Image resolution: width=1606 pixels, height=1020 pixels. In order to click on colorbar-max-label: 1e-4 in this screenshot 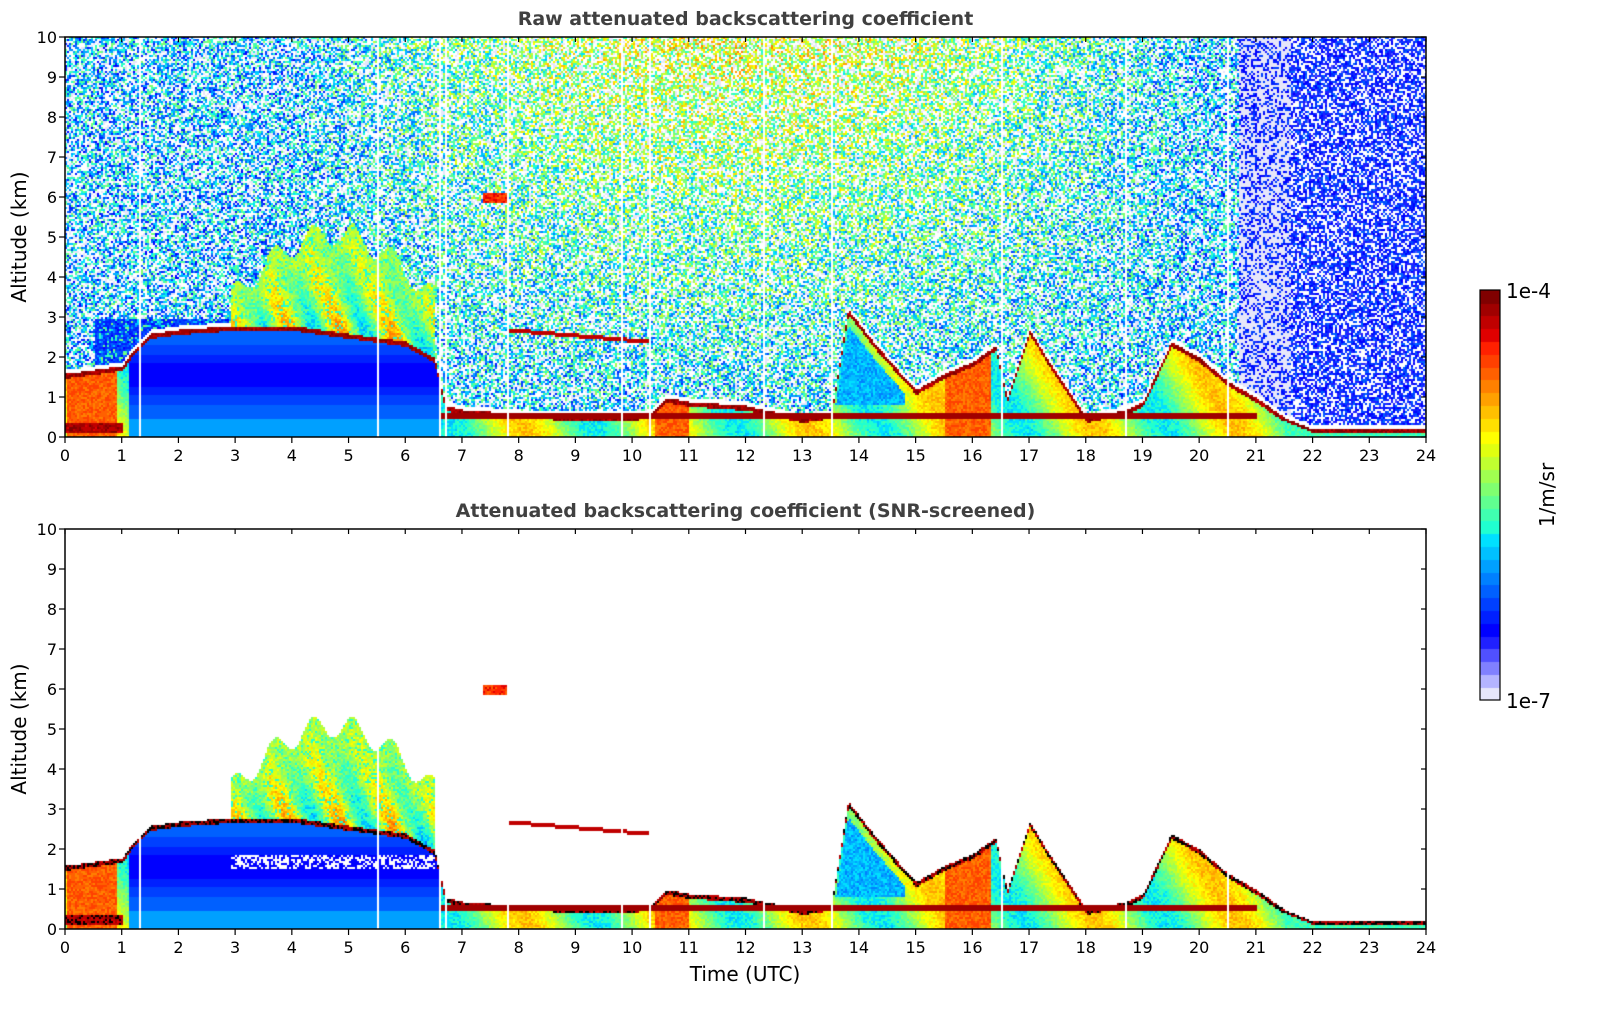, I will do `click(1528, 291)`.